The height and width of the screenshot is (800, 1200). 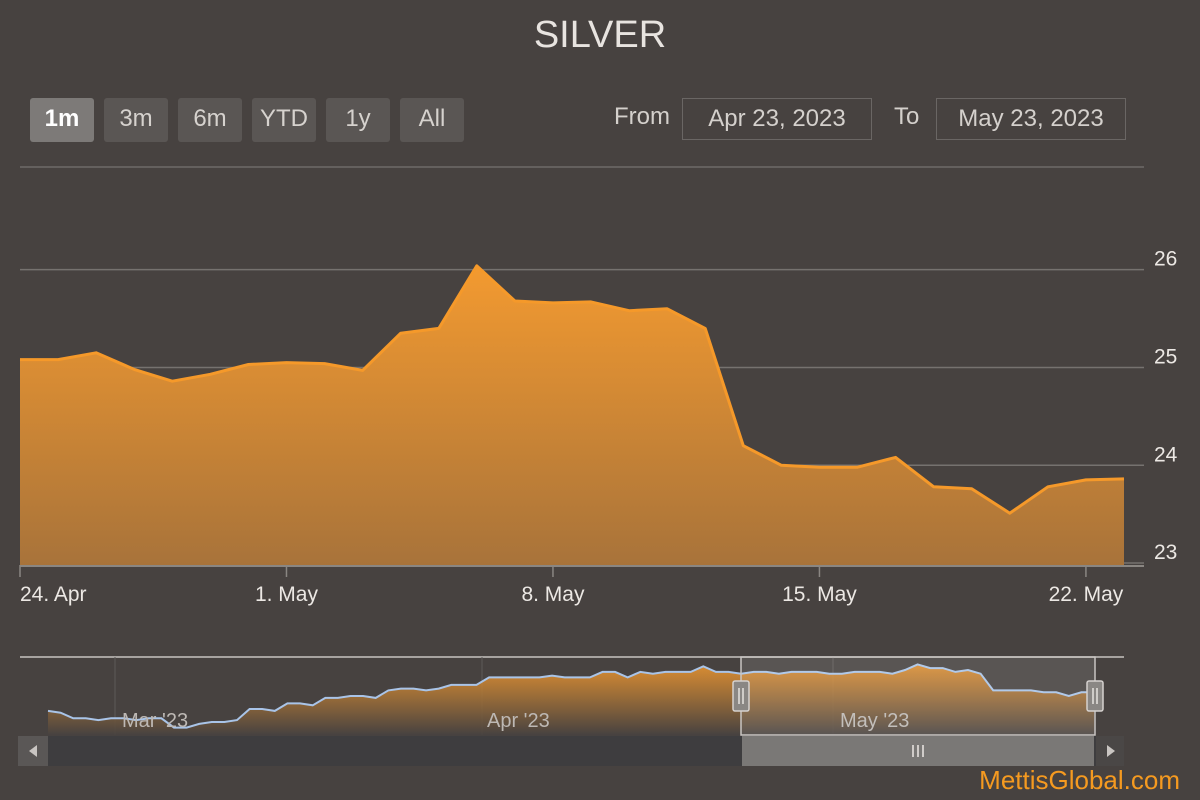 What do you see at coordinates (136, 120) in the screenshot?
I see `range-button-3m: 3m` at bounding box center [136, 120].